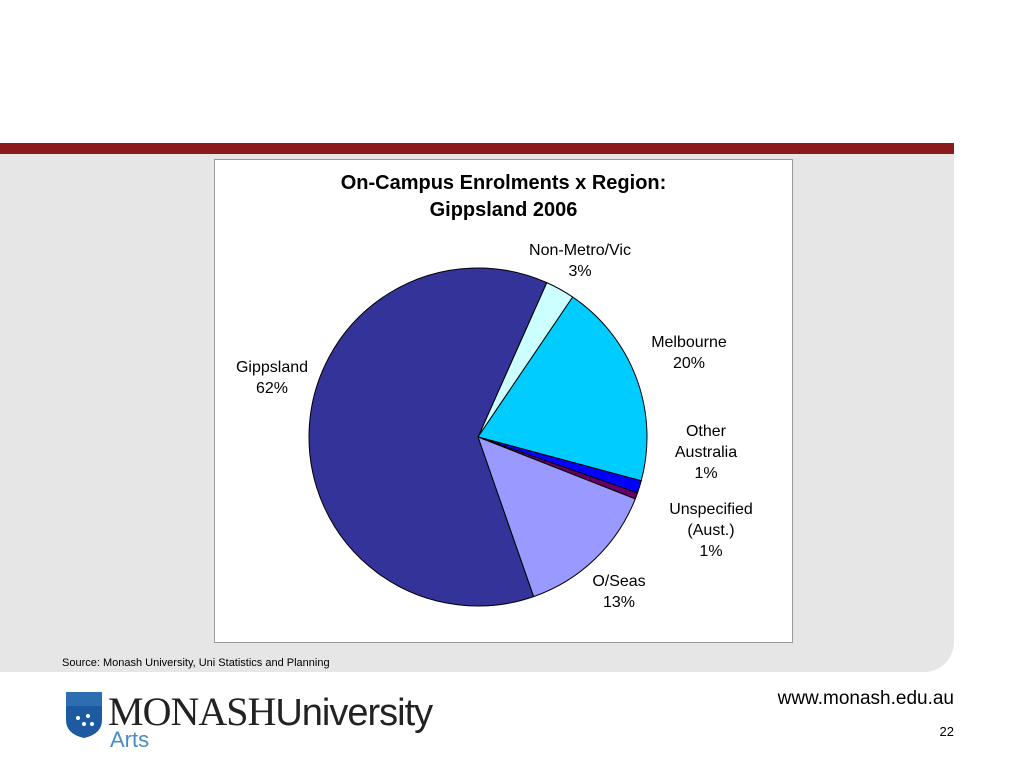  I want to click on faculty-name: Arts, so click(130, 739).